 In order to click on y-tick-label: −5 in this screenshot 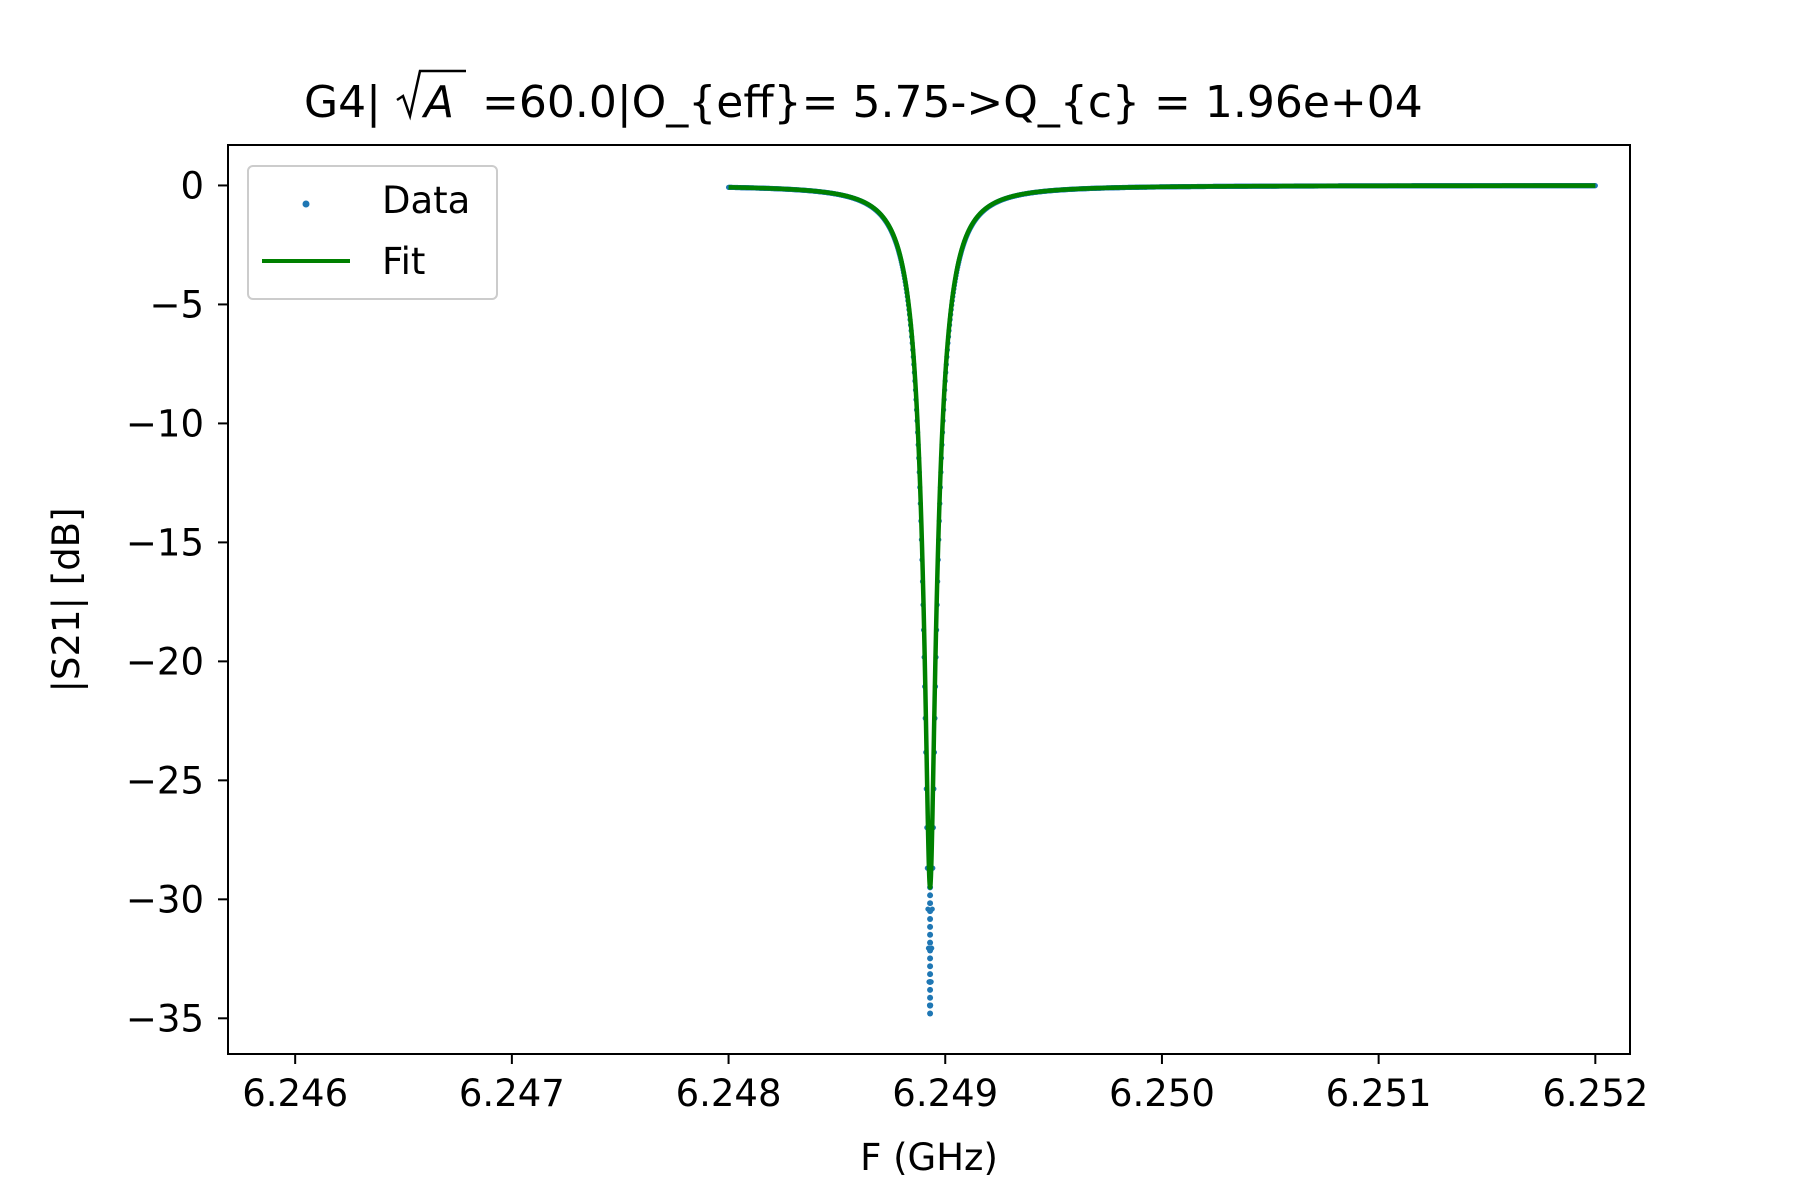, I will do `click(176, 304)`.